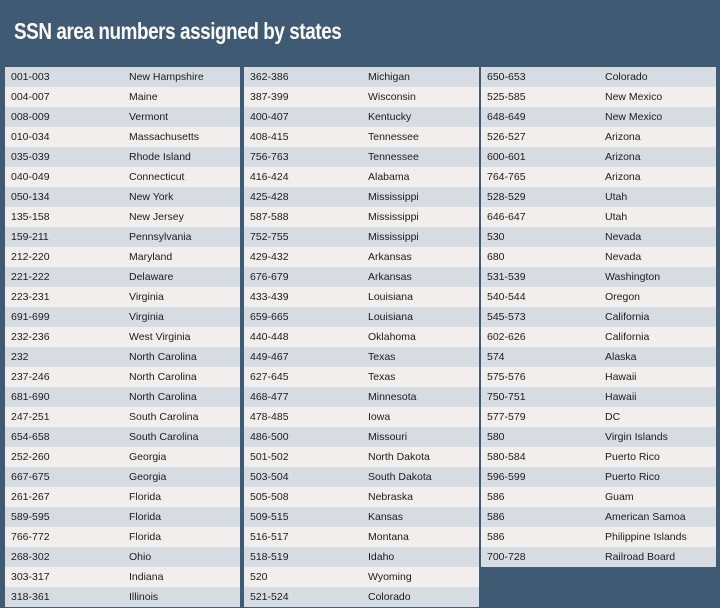 The image size is (720, 608). Describe the element at coordinates (122, 137) in the screenshot. I see `table-row: 010-034 Massachusetts` at that location.